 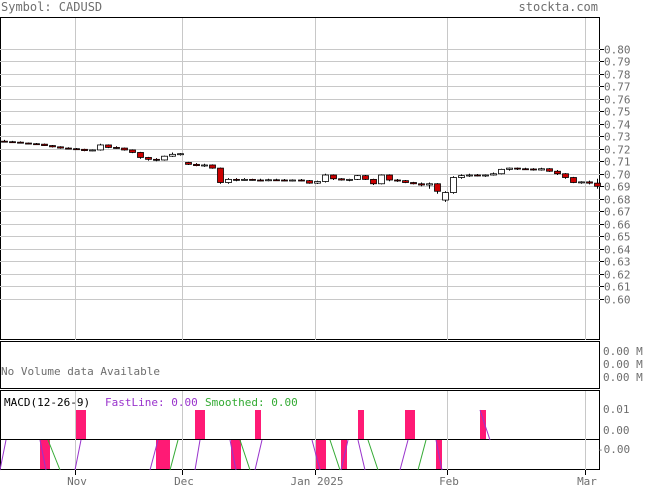 What do you see at coordinates (623, 351) in the screenshot?
I see `volume-tick-1: 0.00 M` at bounding box center [623, 351].